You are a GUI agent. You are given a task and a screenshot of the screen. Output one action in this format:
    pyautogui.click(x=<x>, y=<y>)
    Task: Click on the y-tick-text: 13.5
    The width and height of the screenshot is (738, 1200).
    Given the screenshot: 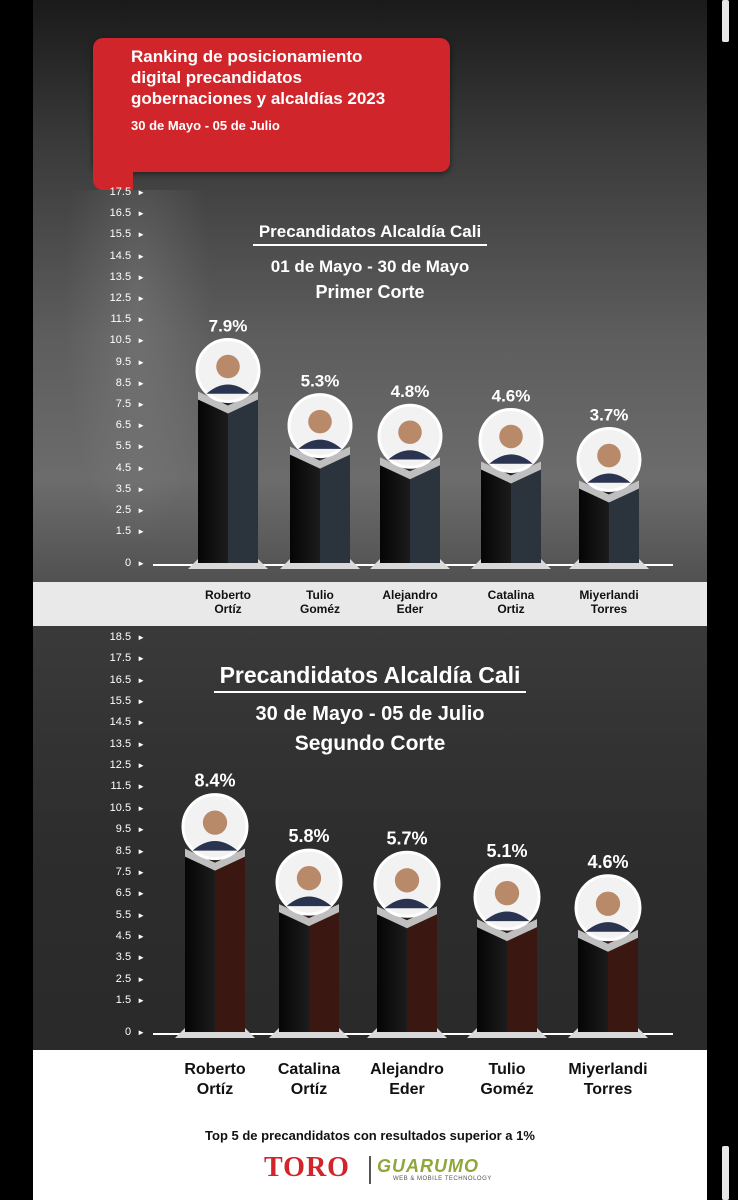 What is the action you would take?
    pyautogui.click(x=120, y=743)
    